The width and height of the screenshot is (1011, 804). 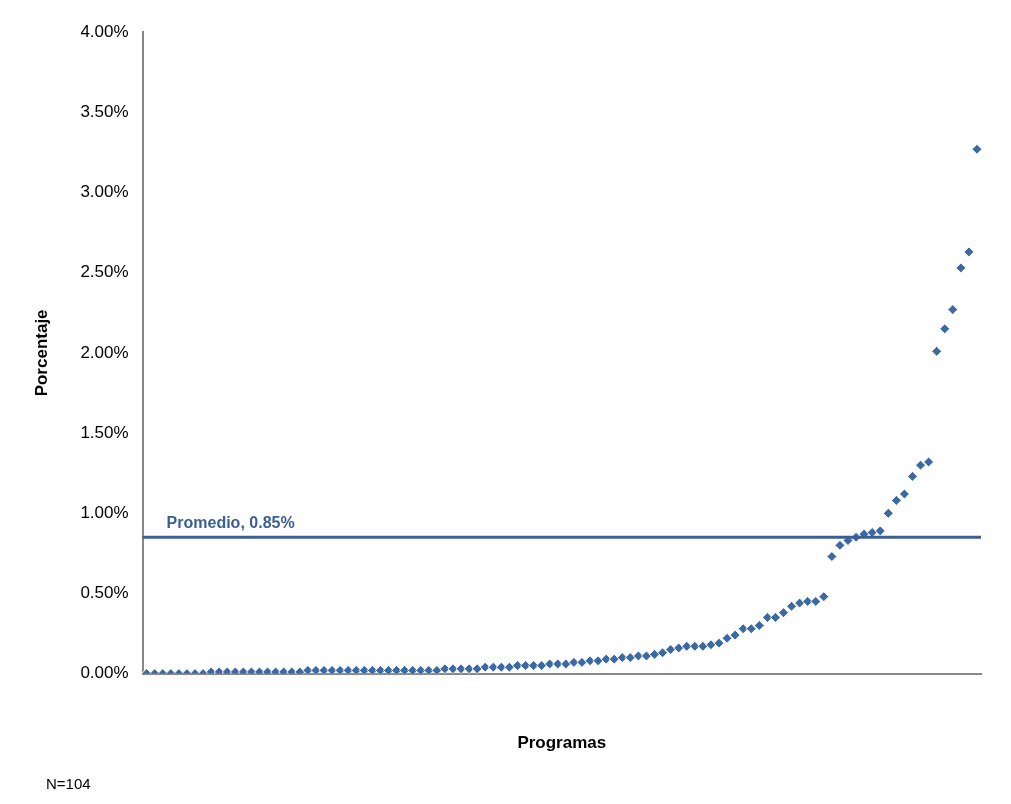 I want to click on y-tick-label: 0.50%, so click(x=104, y=593).